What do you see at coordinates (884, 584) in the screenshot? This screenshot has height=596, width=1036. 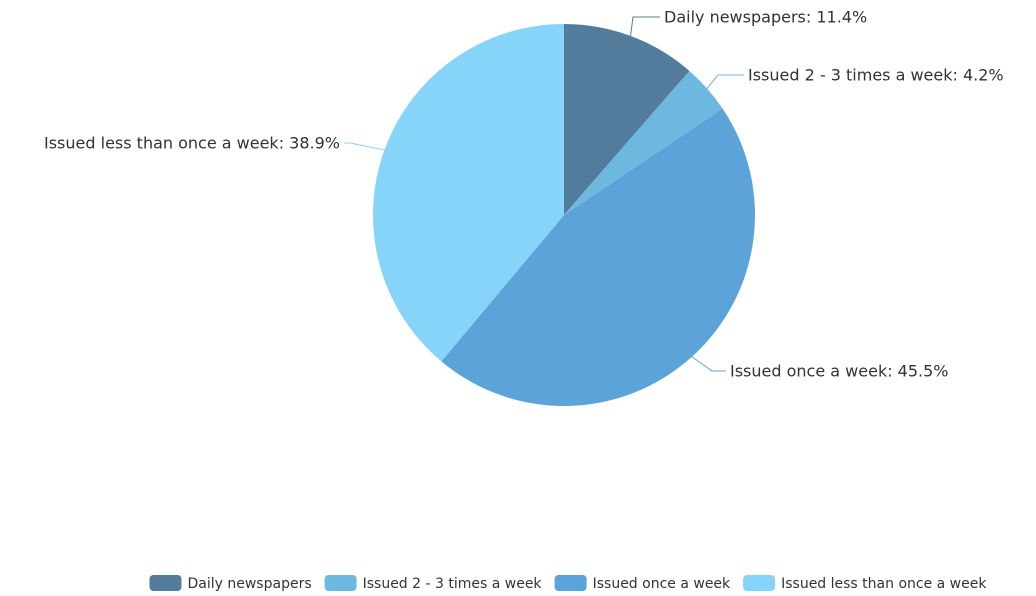 I see `legend-label: Issued less than once a week` at bounding box center [884, 584].